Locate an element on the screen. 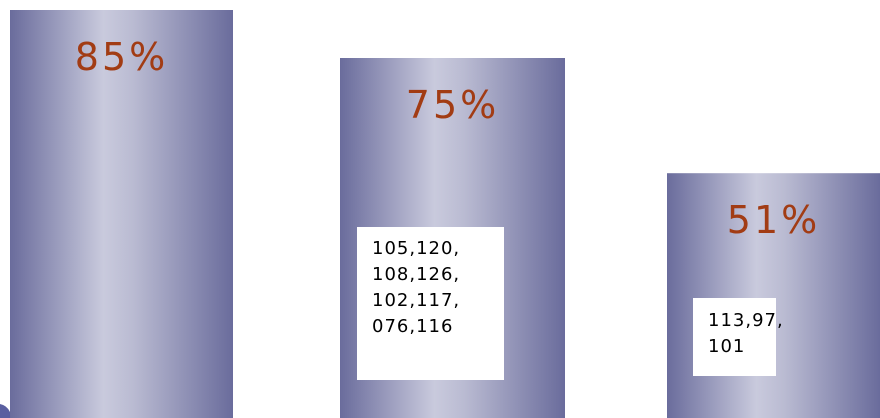  value-label: 51% is located at coordinates (773, 220).